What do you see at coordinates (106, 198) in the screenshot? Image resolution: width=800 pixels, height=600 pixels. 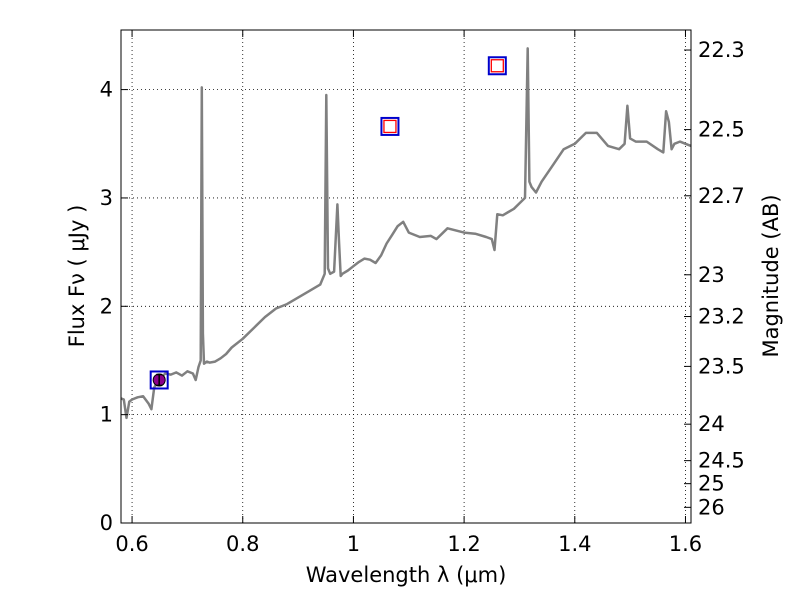 I see `y-tick-label: 3` at bounding box center [106, 198].